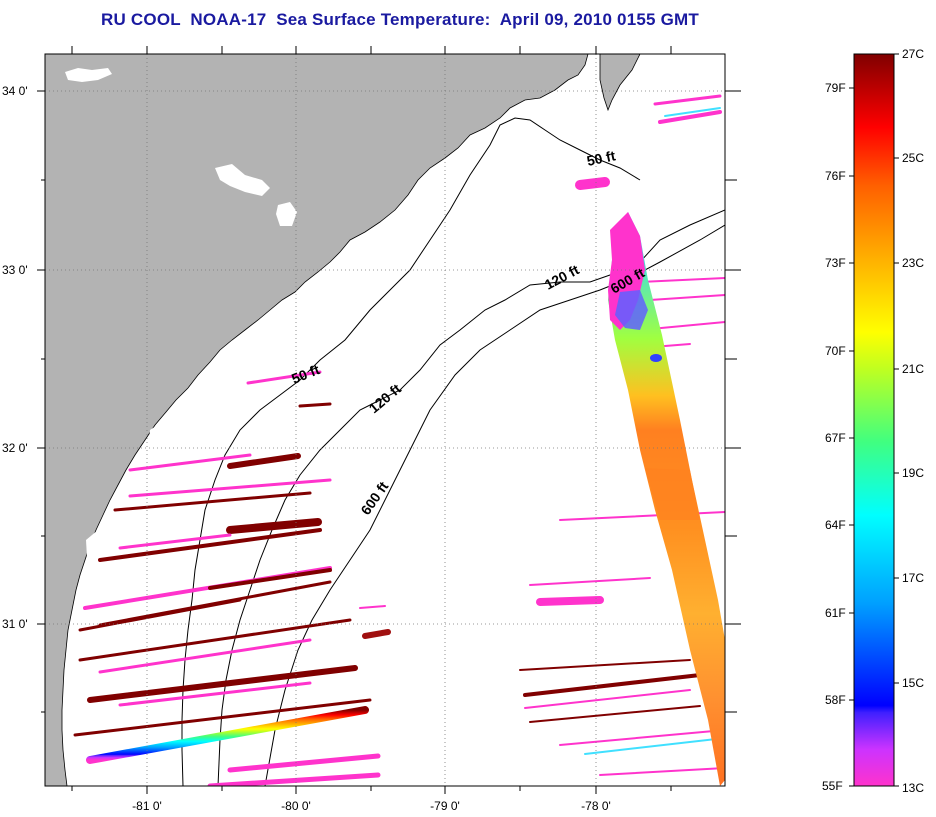 This screenshot has height=817, width=936. What do you see at coordinates (296, 806) in the screenshot?
I see `lon-label-80: -80 0'` at bounding box center [296, 806].